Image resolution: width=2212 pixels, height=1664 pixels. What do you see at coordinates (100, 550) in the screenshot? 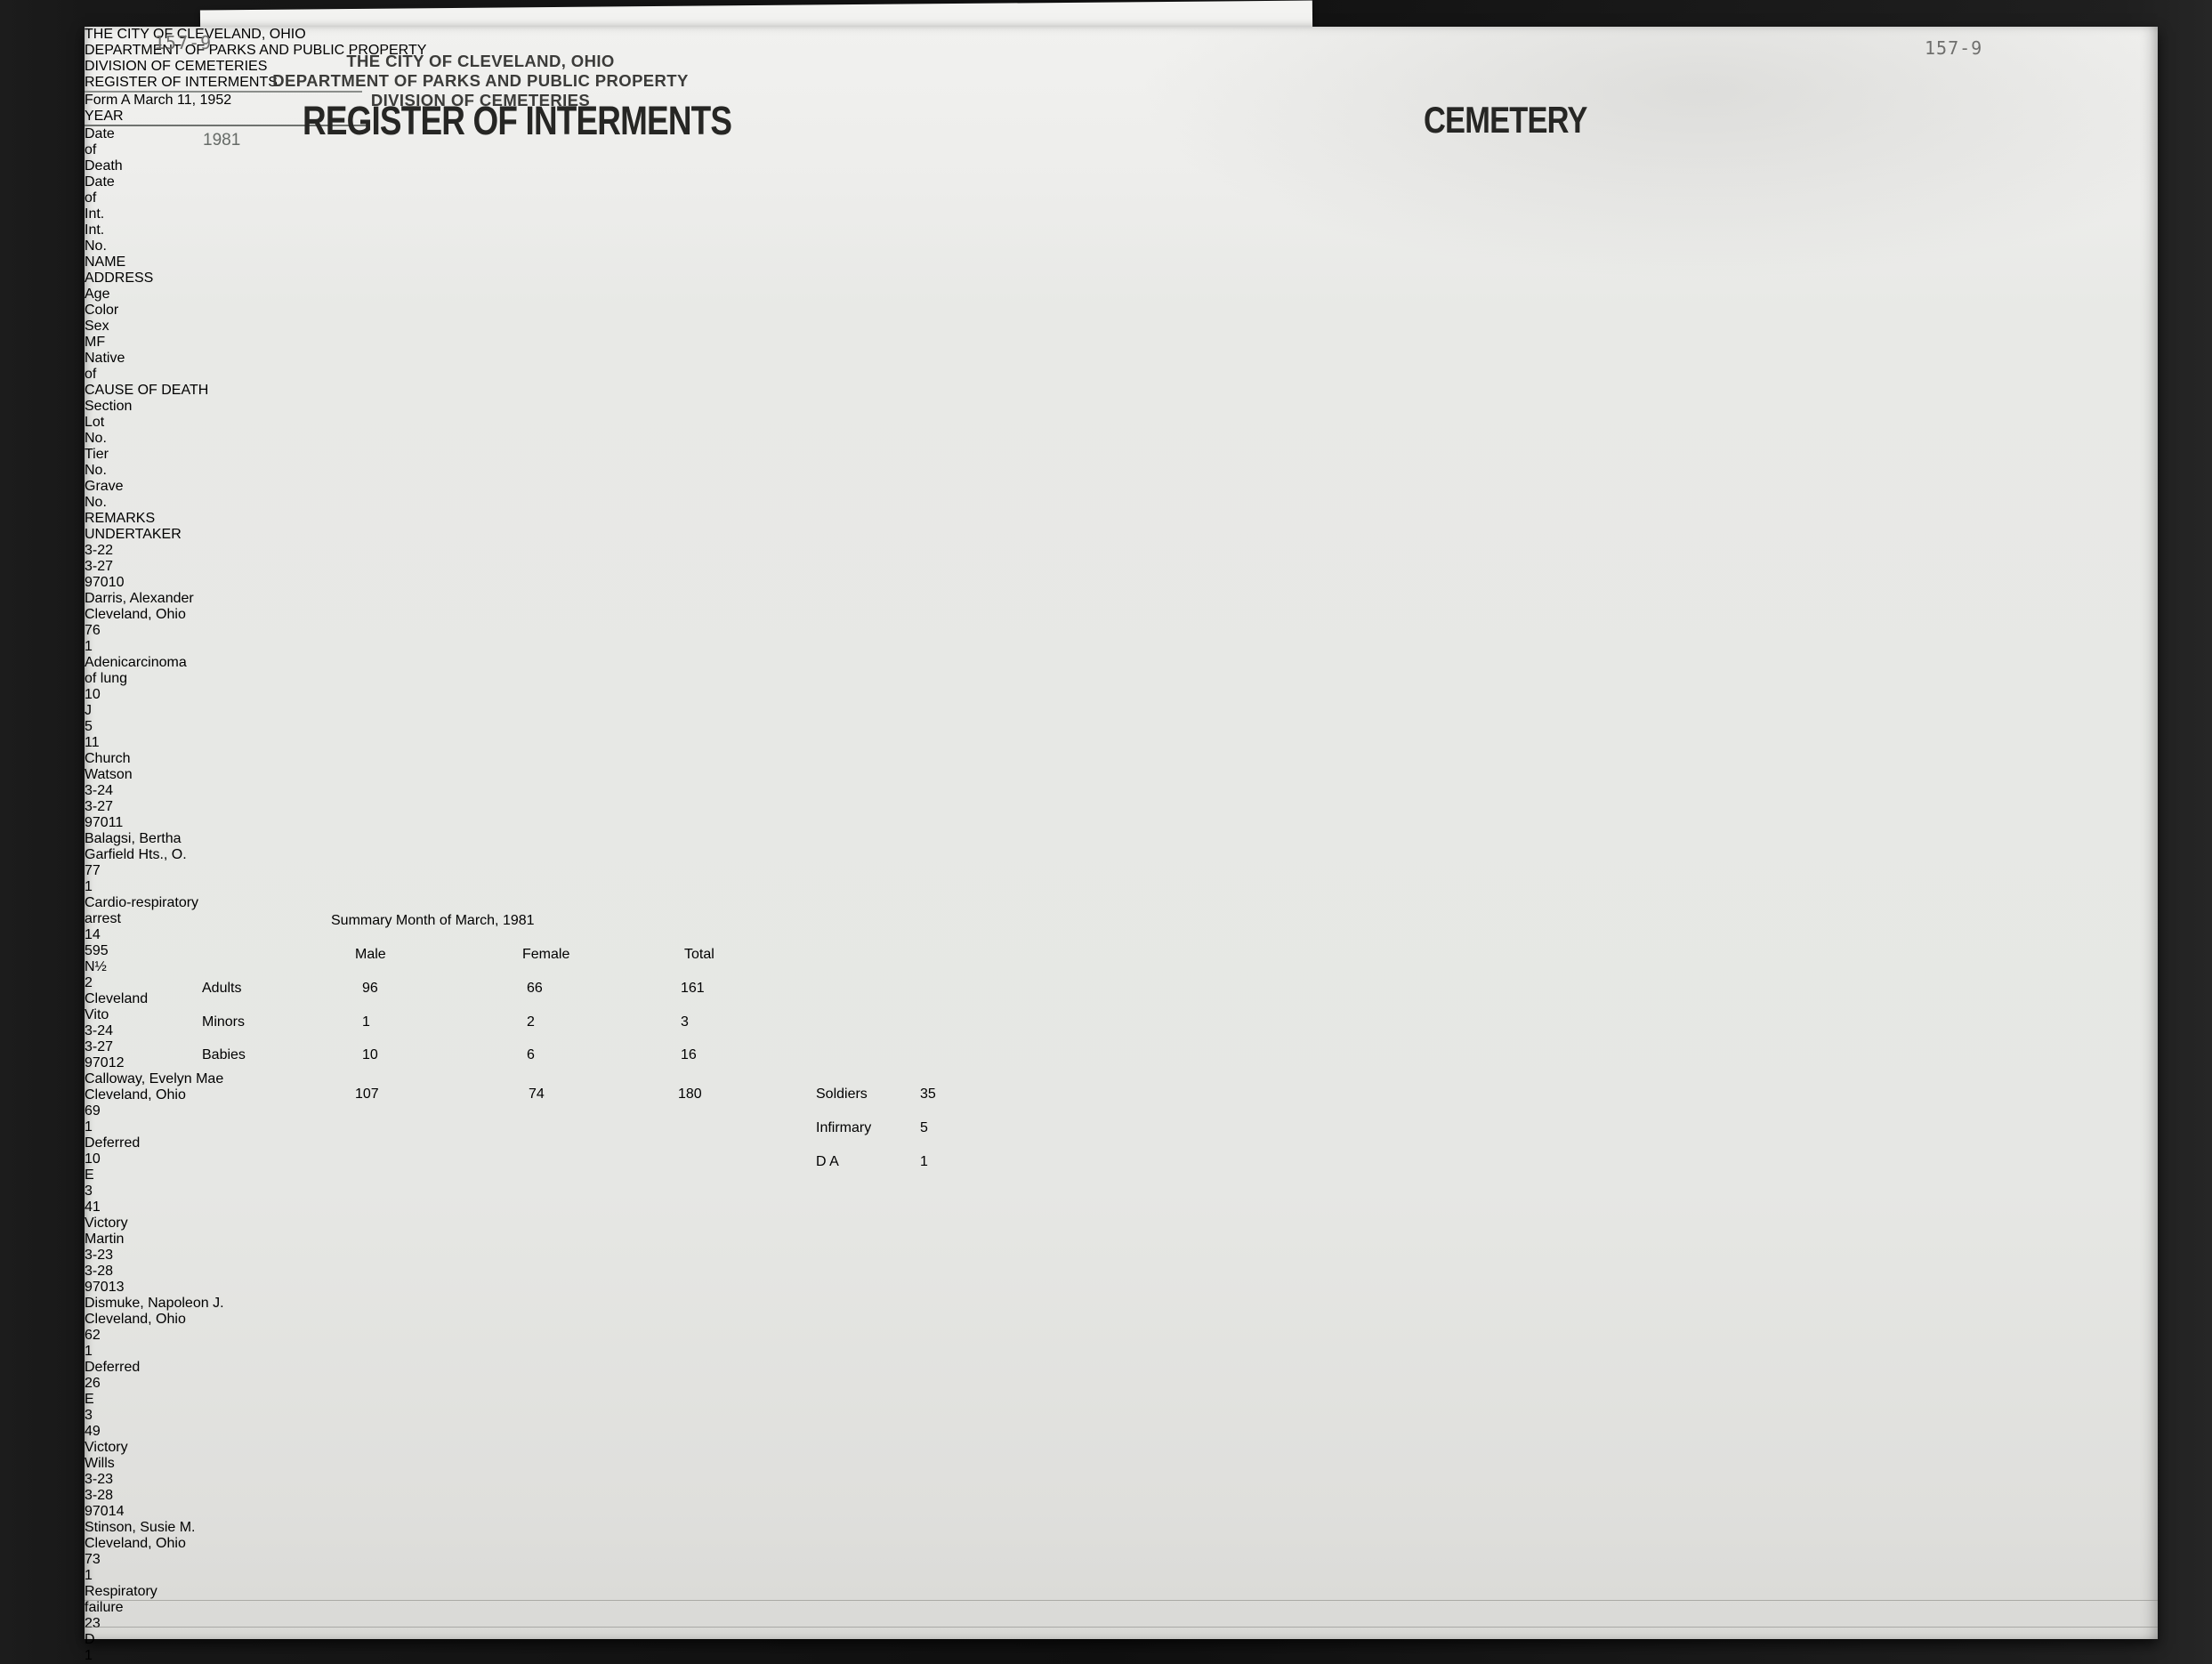
I see `cell-date-of-death: 3-22` at bounding box center [100, 550].